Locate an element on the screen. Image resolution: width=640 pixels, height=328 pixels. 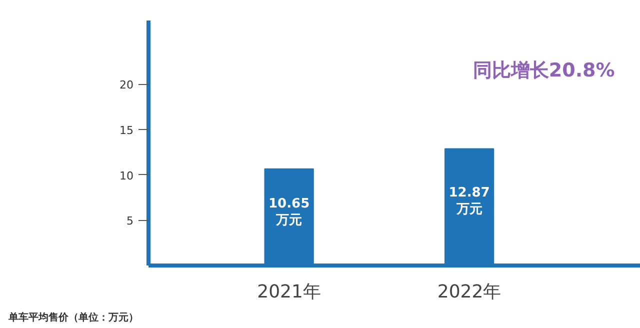
x-tick-label: 2022年 is located at coordinates (469, 292).